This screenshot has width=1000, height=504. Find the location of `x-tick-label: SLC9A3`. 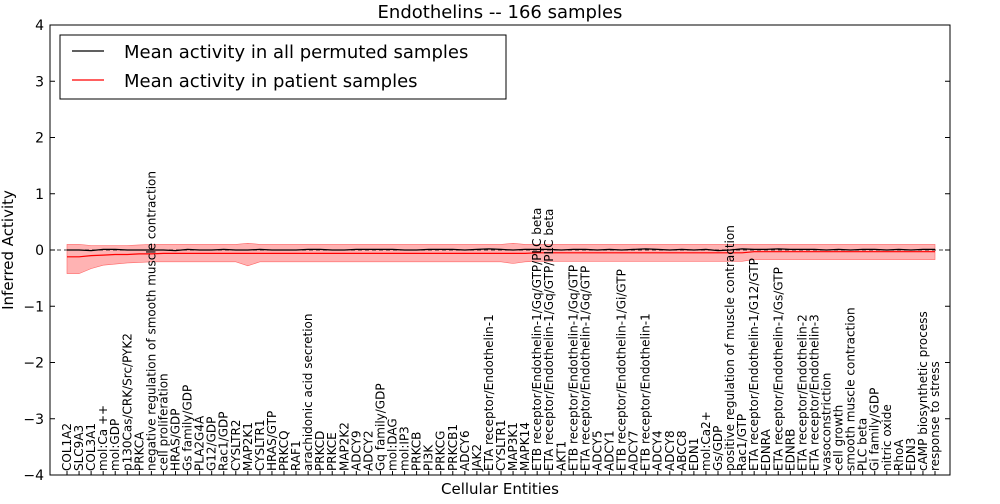

x-tick-label: SLC9A3 is located at coordinates (79, 448).